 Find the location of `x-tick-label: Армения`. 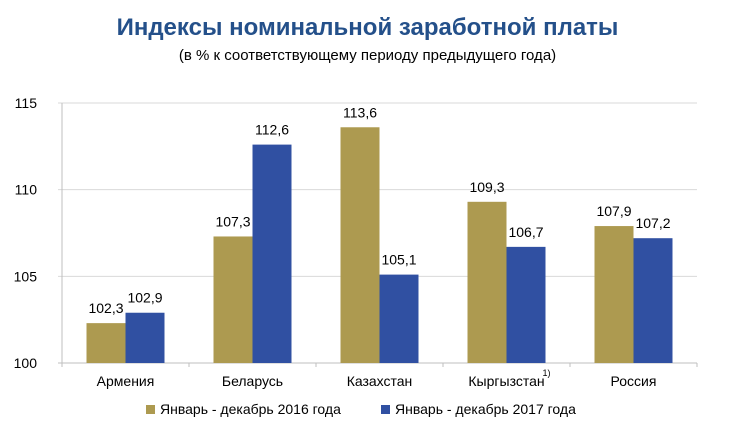

x-tick-label: Армения is located at coordinates (126, 381).